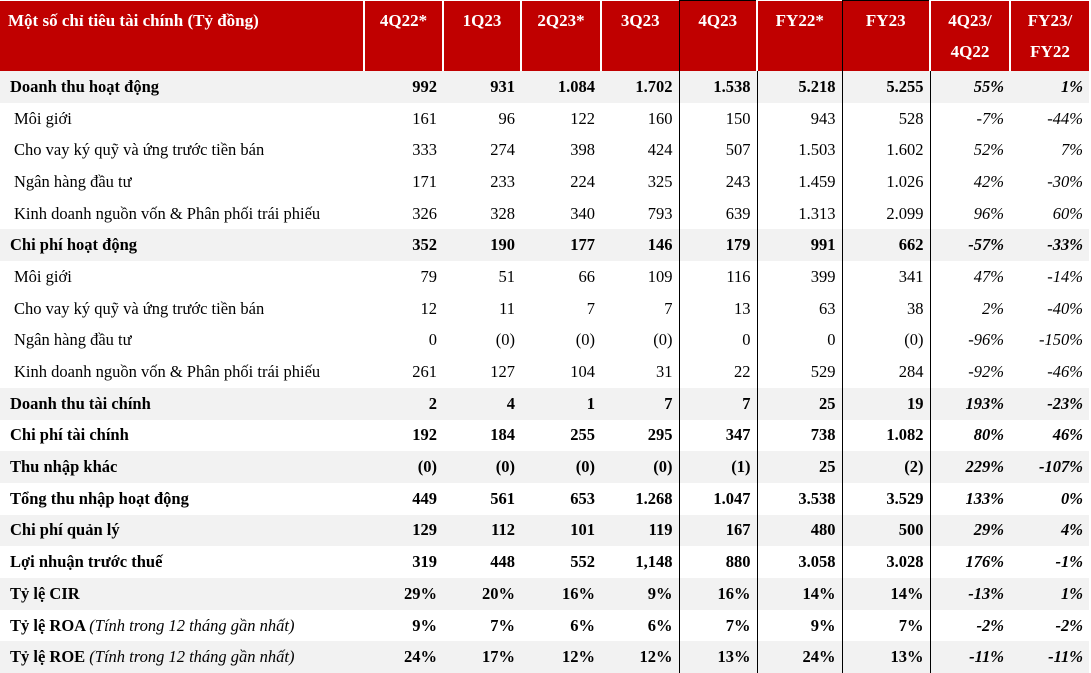 This screenshot has height=673, width=1091. Describe the element at coordinates (587, 276) in the screenshot. I see `value-cell: 66` at that location.